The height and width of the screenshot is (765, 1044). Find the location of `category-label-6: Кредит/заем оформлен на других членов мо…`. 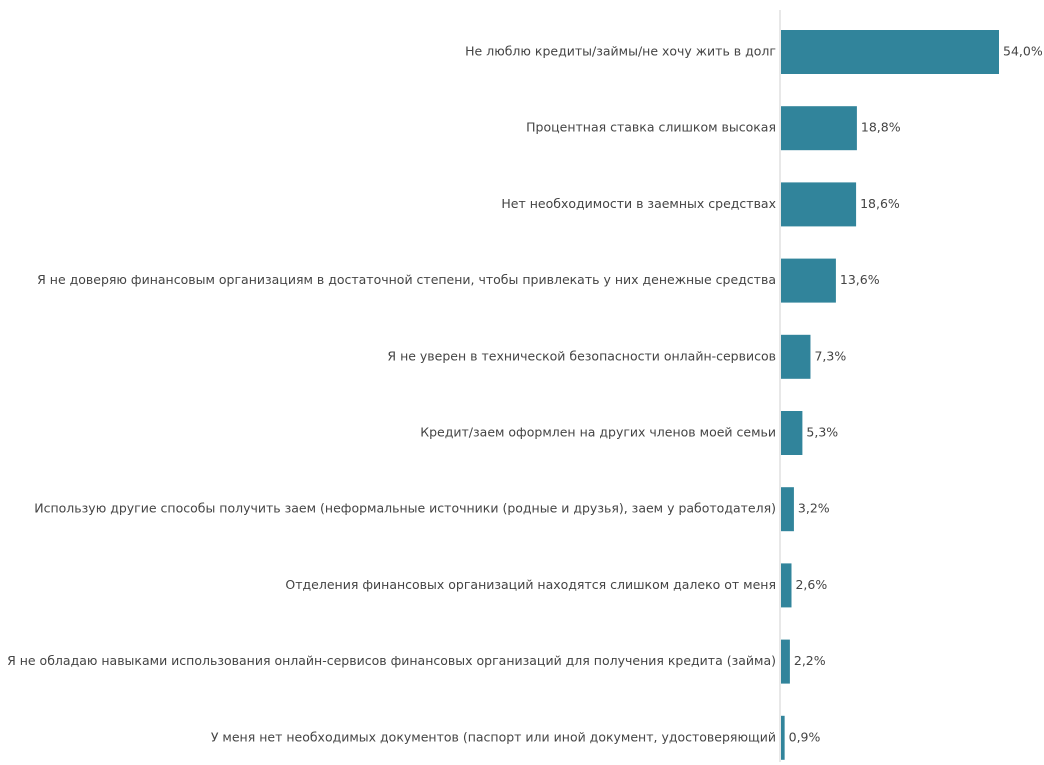

category-label-6: Кредит/заем оформлен на других членов мо… is located at coordinates (598, 432).